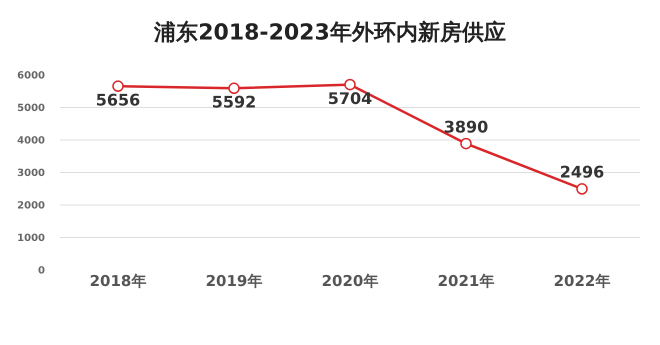 The image size is (660, 345). Describe the element at coordinates (42, 271) in the screenshot. I see `y-tick-label: 0` at that location.